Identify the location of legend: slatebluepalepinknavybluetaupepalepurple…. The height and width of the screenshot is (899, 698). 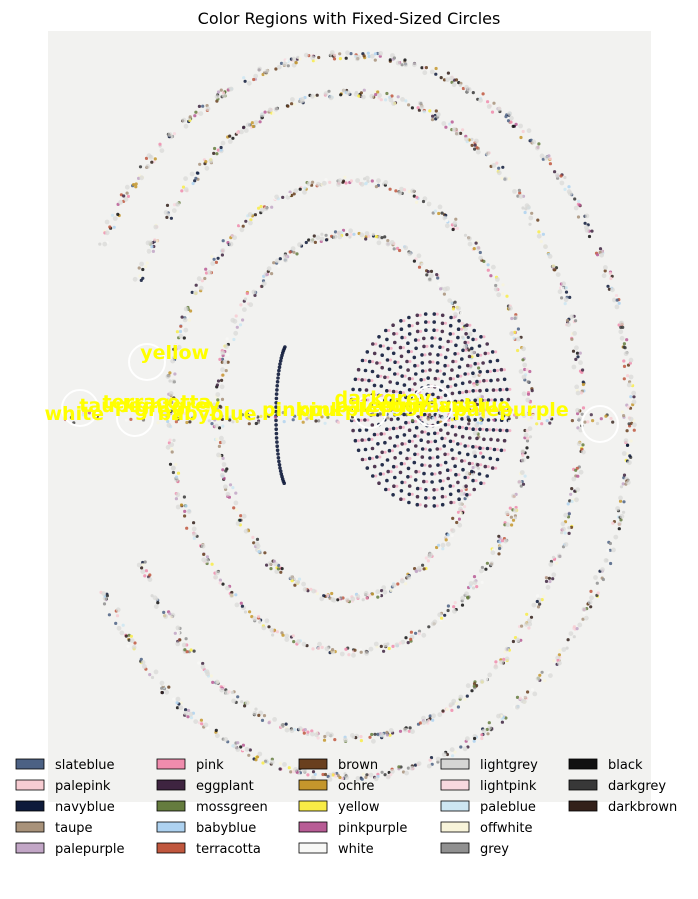
(346, 807).